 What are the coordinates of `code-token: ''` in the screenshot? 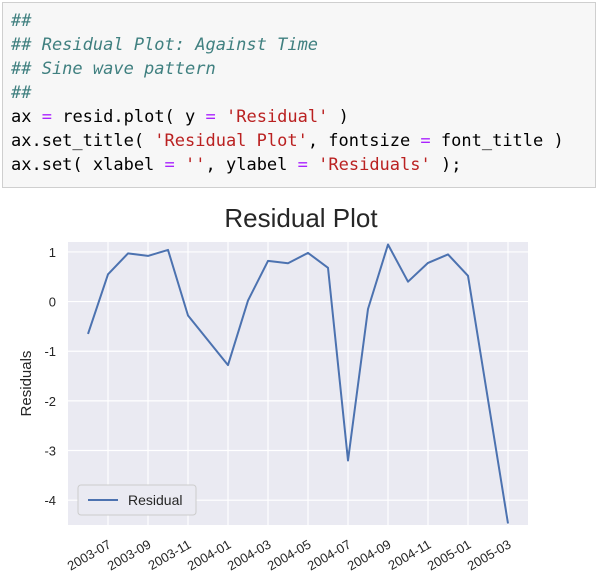 It's located at (195, 165).